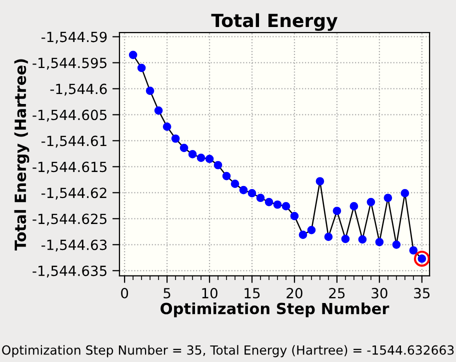 The height and width of the screenshot is (362, 456). I want to click on y-axis-title: Total Energy (Hartree), so click(22, 154).